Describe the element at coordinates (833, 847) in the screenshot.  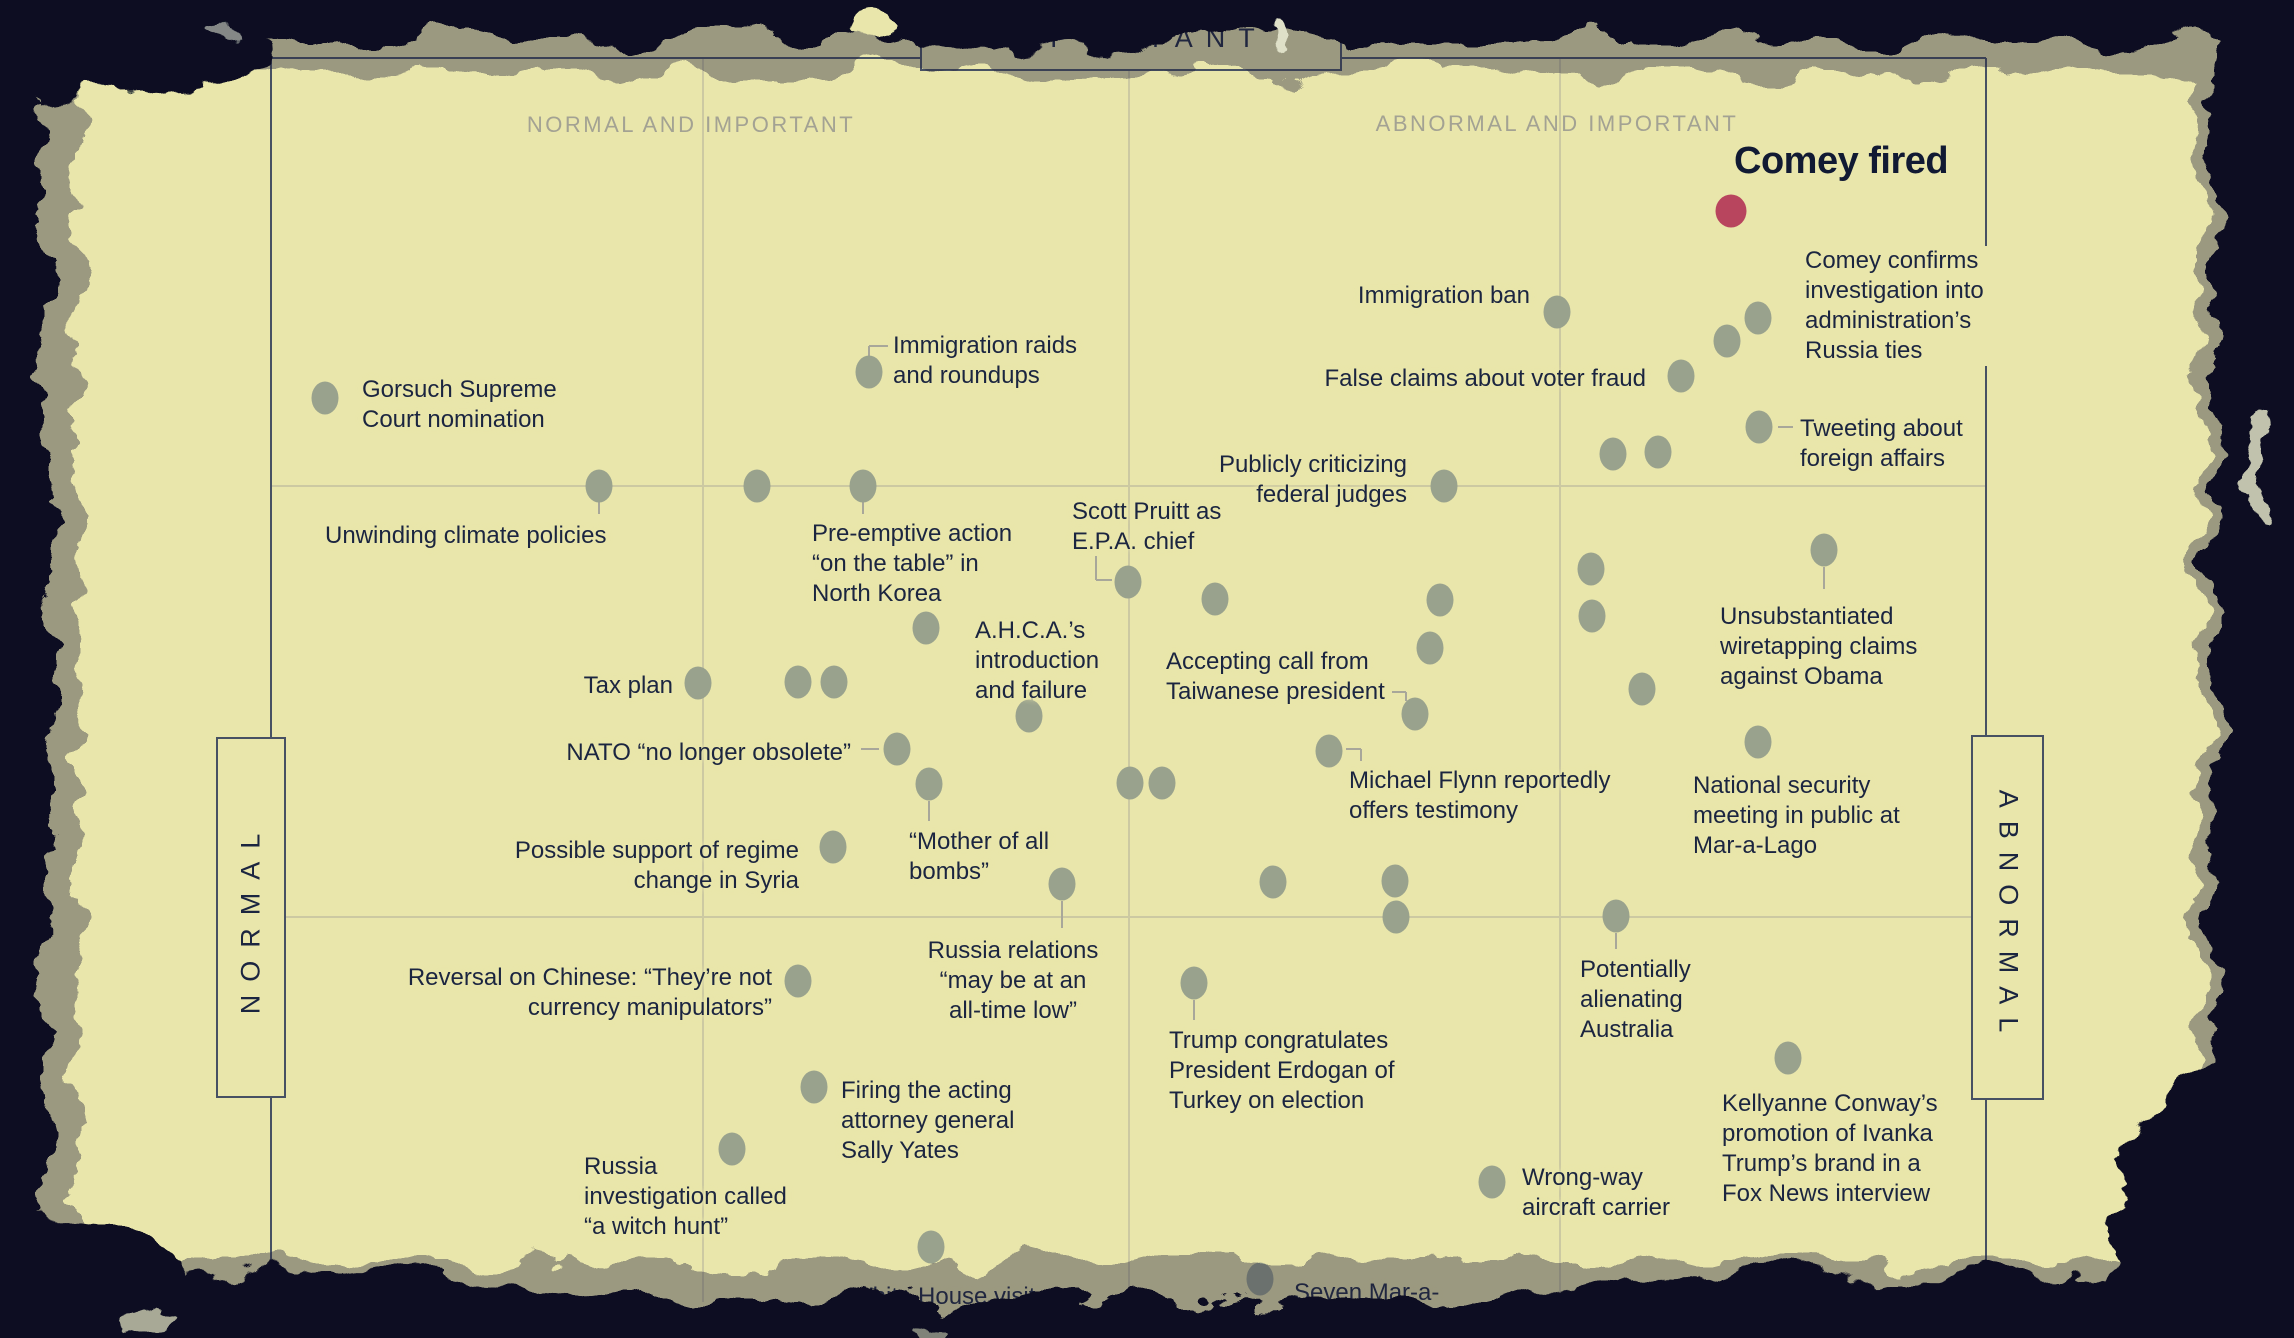
I see `data-point-syria-regime` at that location.